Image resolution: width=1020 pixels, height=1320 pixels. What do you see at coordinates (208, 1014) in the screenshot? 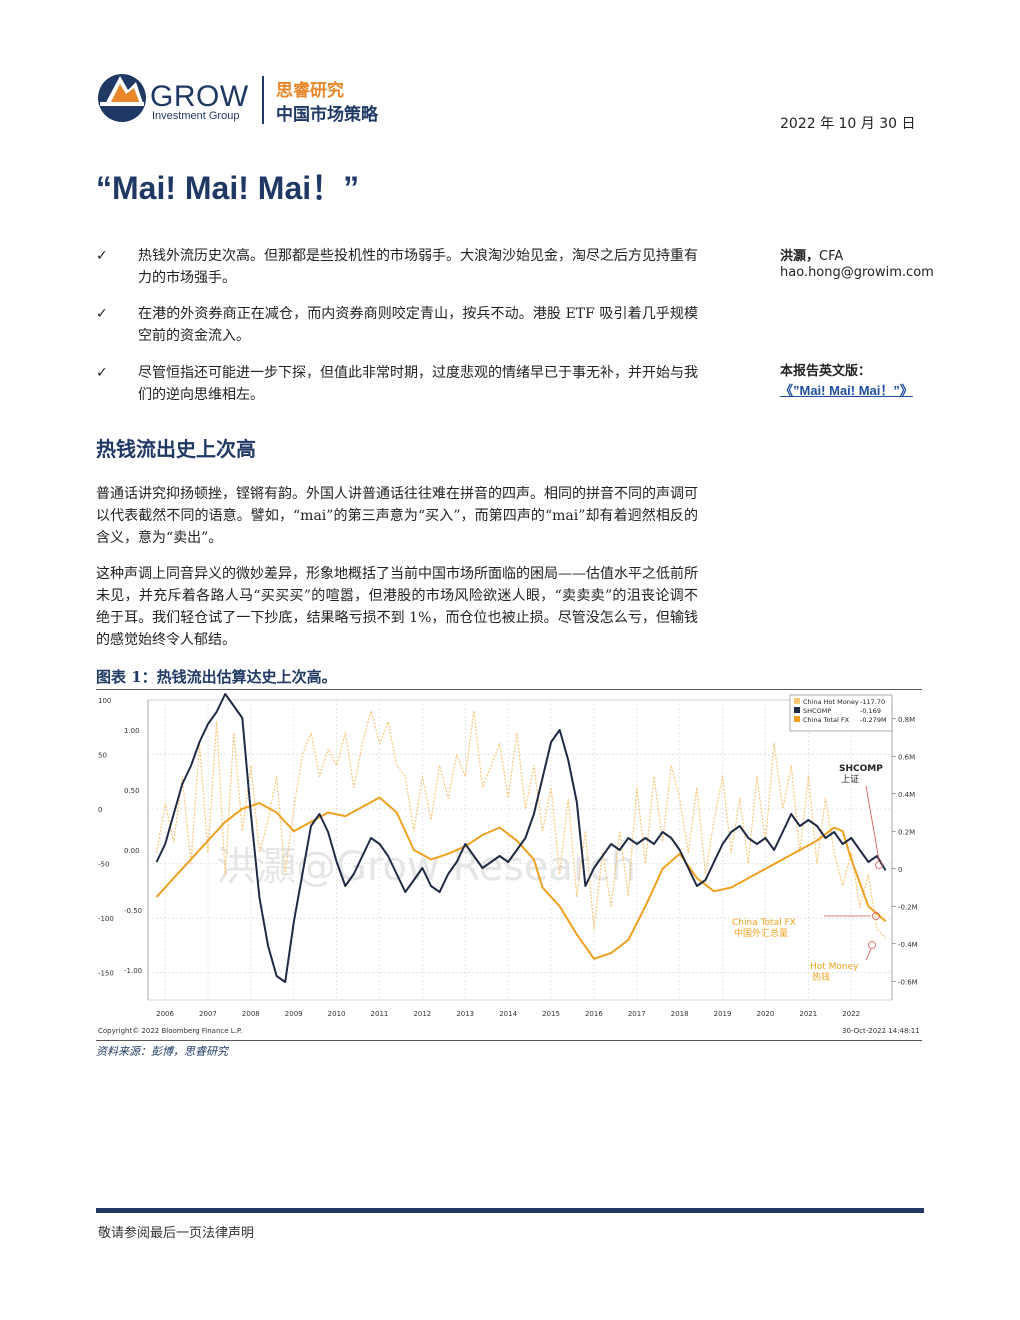
I see `x-tick-label: 2007` at bounding box center [208, 1014].